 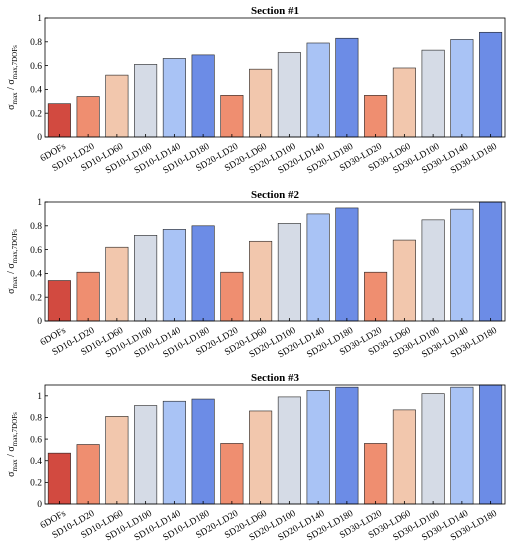 What do you see at coordinates (275, 195) in the screenshot?
I see `chart-title: Section #2` at bounding box center [275, 195].